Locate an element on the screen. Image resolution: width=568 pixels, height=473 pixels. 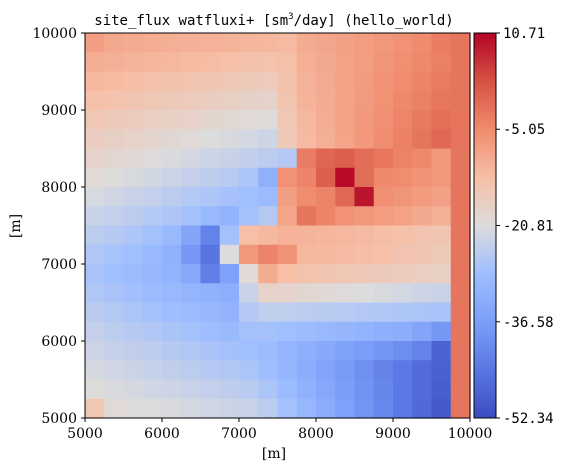
x-axis-label: [m] is located at coordinates (274, 454).